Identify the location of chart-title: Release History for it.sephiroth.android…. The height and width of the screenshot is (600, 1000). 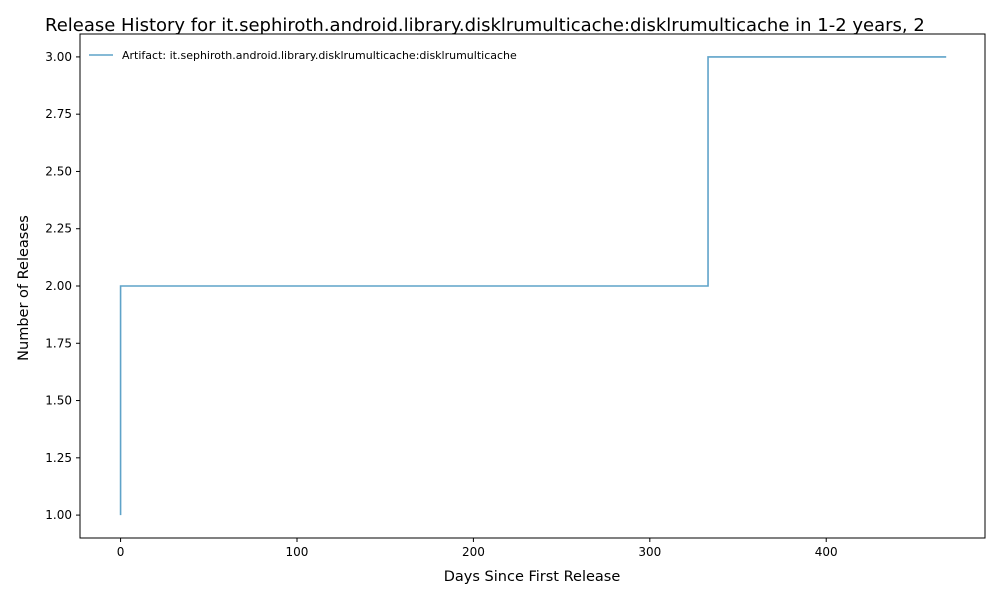
(485, 25).